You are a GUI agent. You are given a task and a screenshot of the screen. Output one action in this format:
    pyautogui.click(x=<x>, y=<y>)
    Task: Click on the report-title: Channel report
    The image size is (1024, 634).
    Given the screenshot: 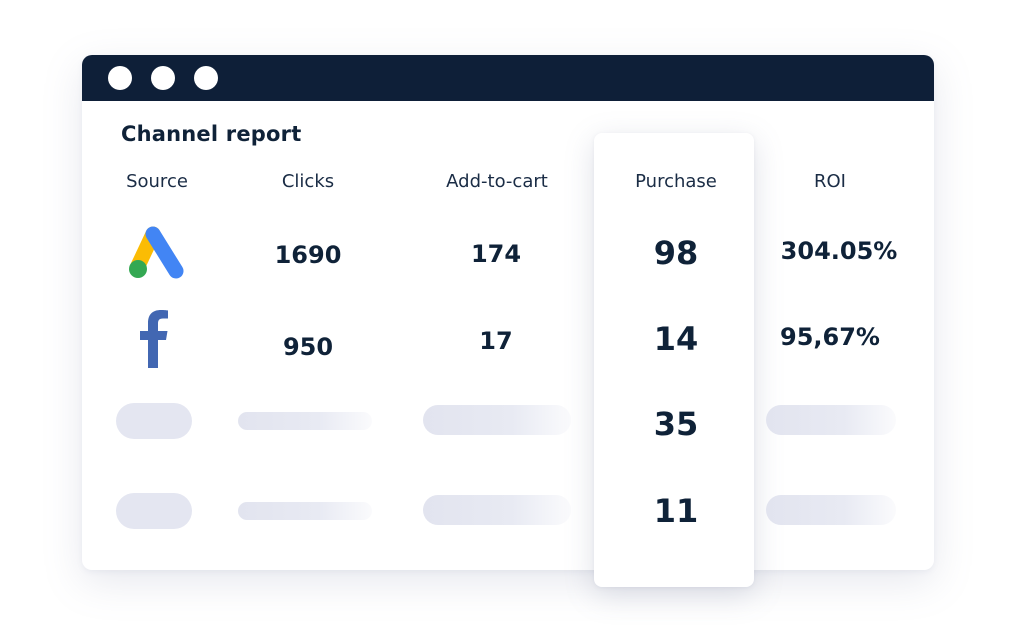 What is the action you would take?
    pyautogui.click(x=211, y=134)
    